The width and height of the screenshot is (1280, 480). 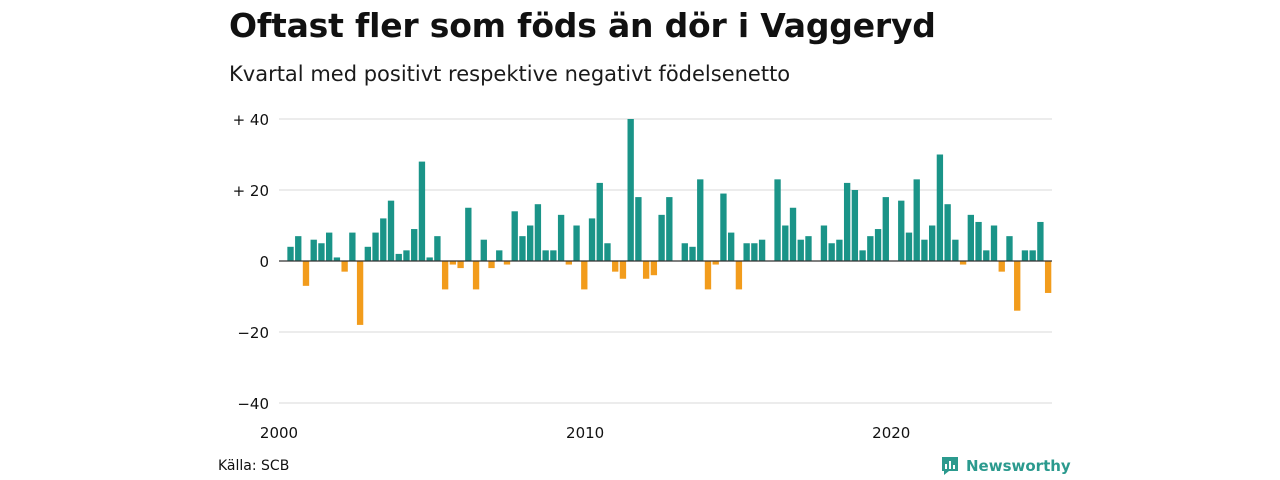 I want to click on source-note: Källa: SCB, so click(x=254, y=466).